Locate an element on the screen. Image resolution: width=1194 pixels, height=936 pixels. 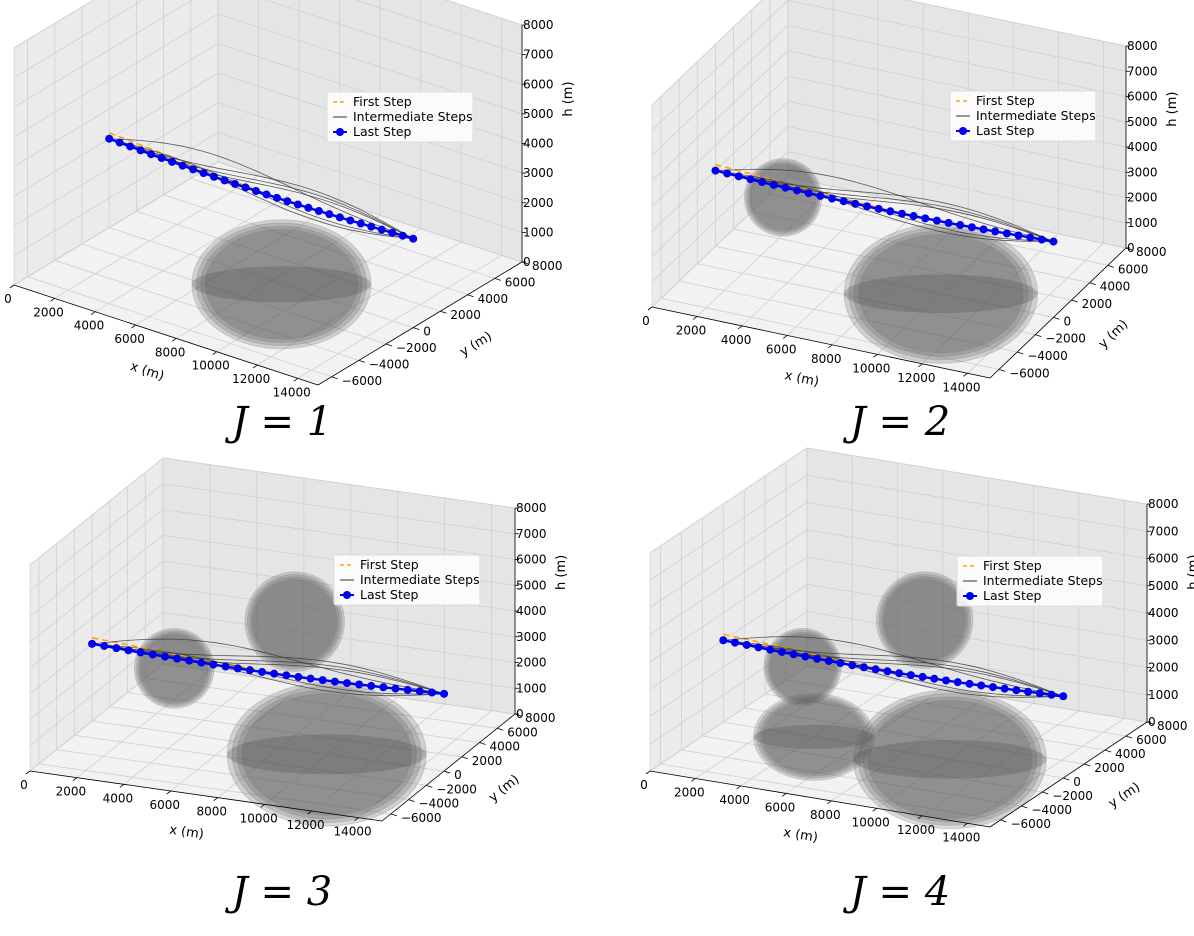
z-tick-label: 6000 is located at coordinates (1163, 559).